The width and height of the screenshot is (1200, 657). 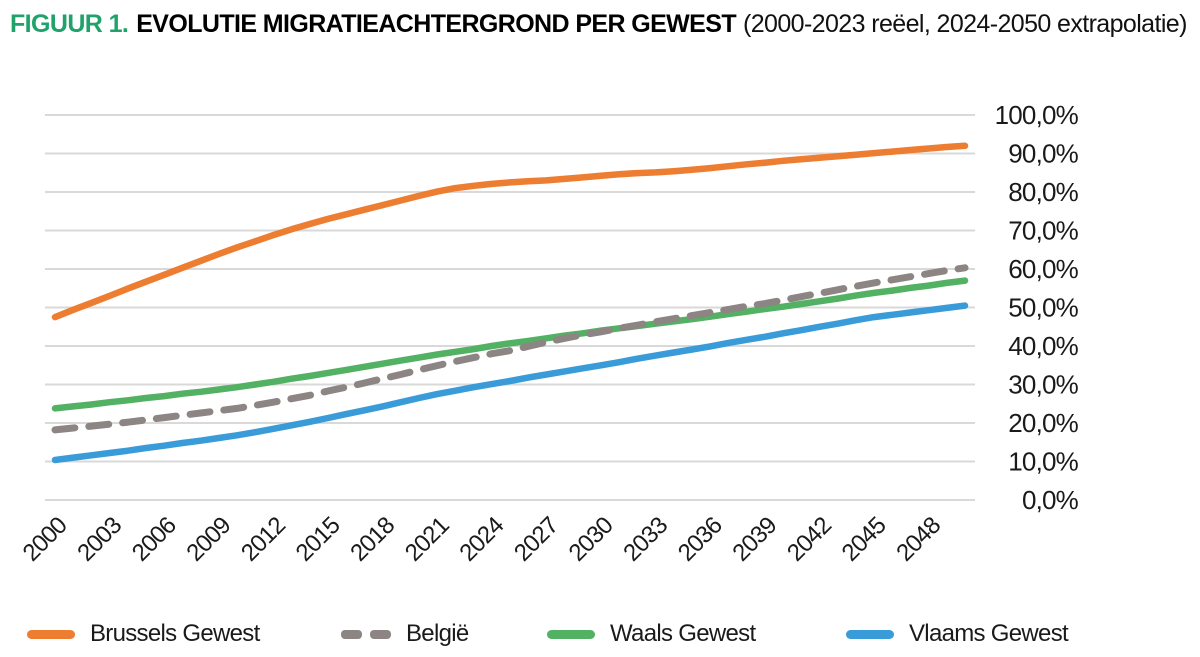 I want to click on x-tick-label: 2024, so click(x=481, y=539).